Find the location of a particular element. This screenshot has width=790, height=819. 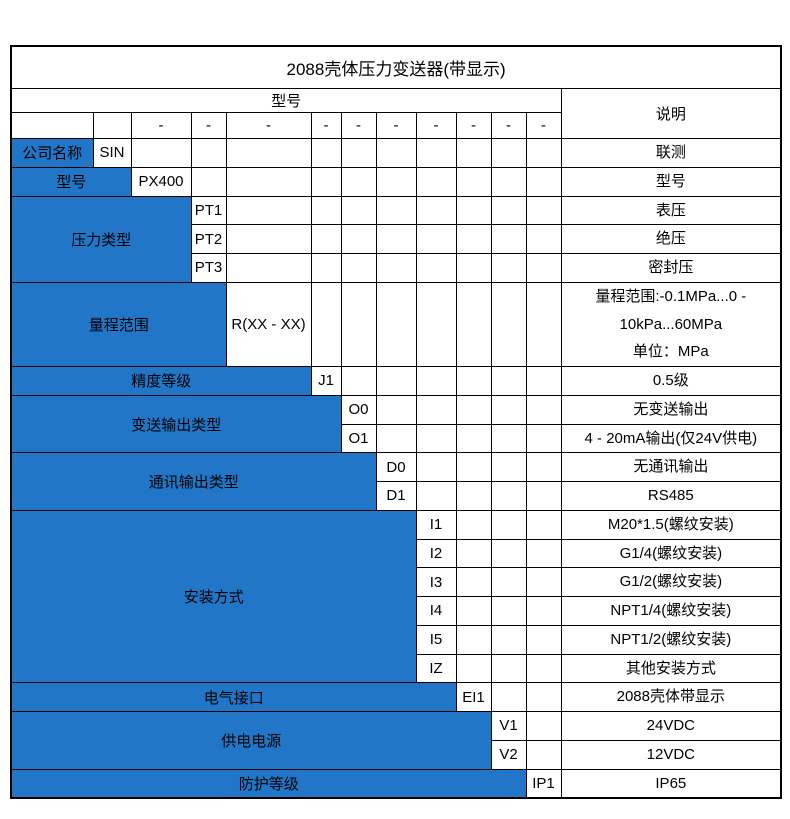

option-description: 无通讯输出 is located at coordinates (671, 467).